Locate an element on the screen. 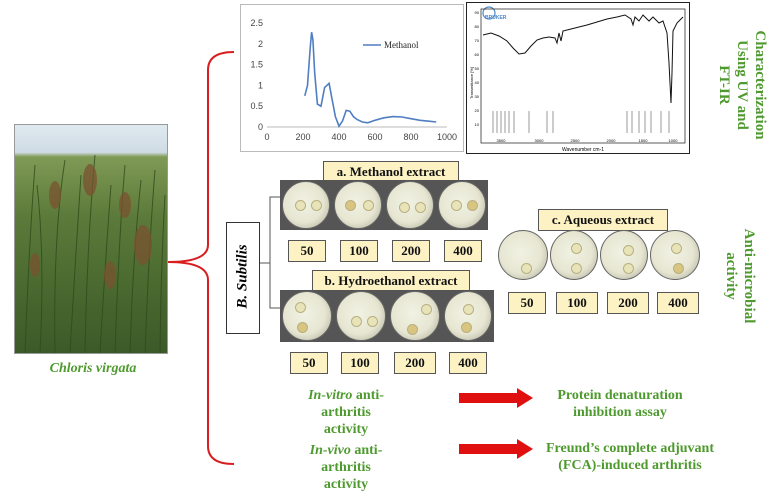 The height and width of the screenshot is (493, 776). invivo-result-2: (FCA)-induced arthritis is located at coordinates (630, 465).